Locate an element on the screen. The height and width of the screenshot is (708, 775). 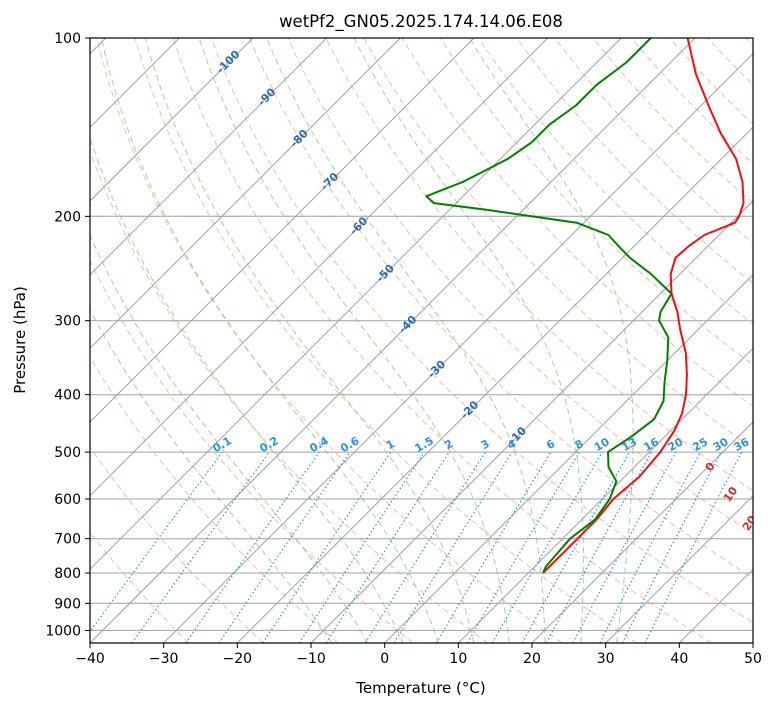
y-tick-label: 700 is located at coordinates (67, 540).